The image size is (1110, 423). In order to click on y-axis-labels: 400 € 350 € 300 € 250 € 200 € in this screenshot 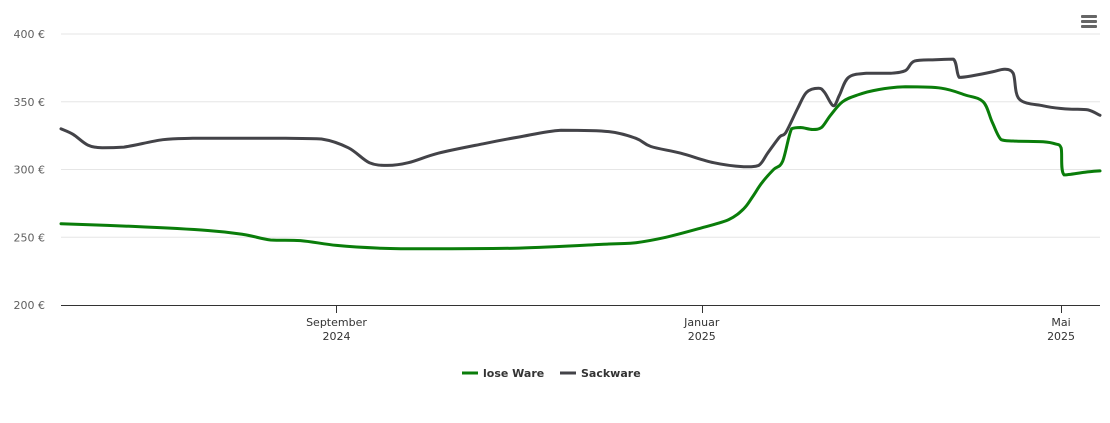, I will do `click(30, 170)`.